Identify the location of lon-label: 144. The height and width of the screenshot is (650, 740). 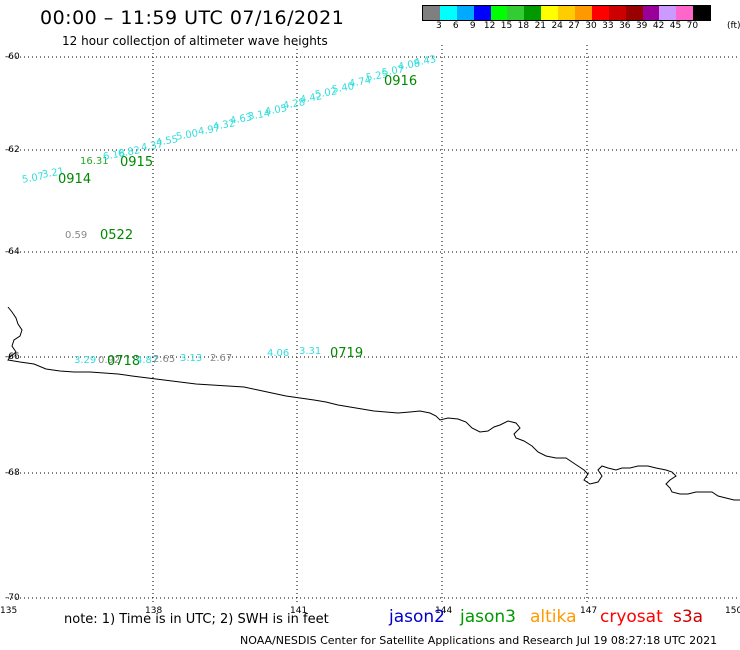
(444, 611).